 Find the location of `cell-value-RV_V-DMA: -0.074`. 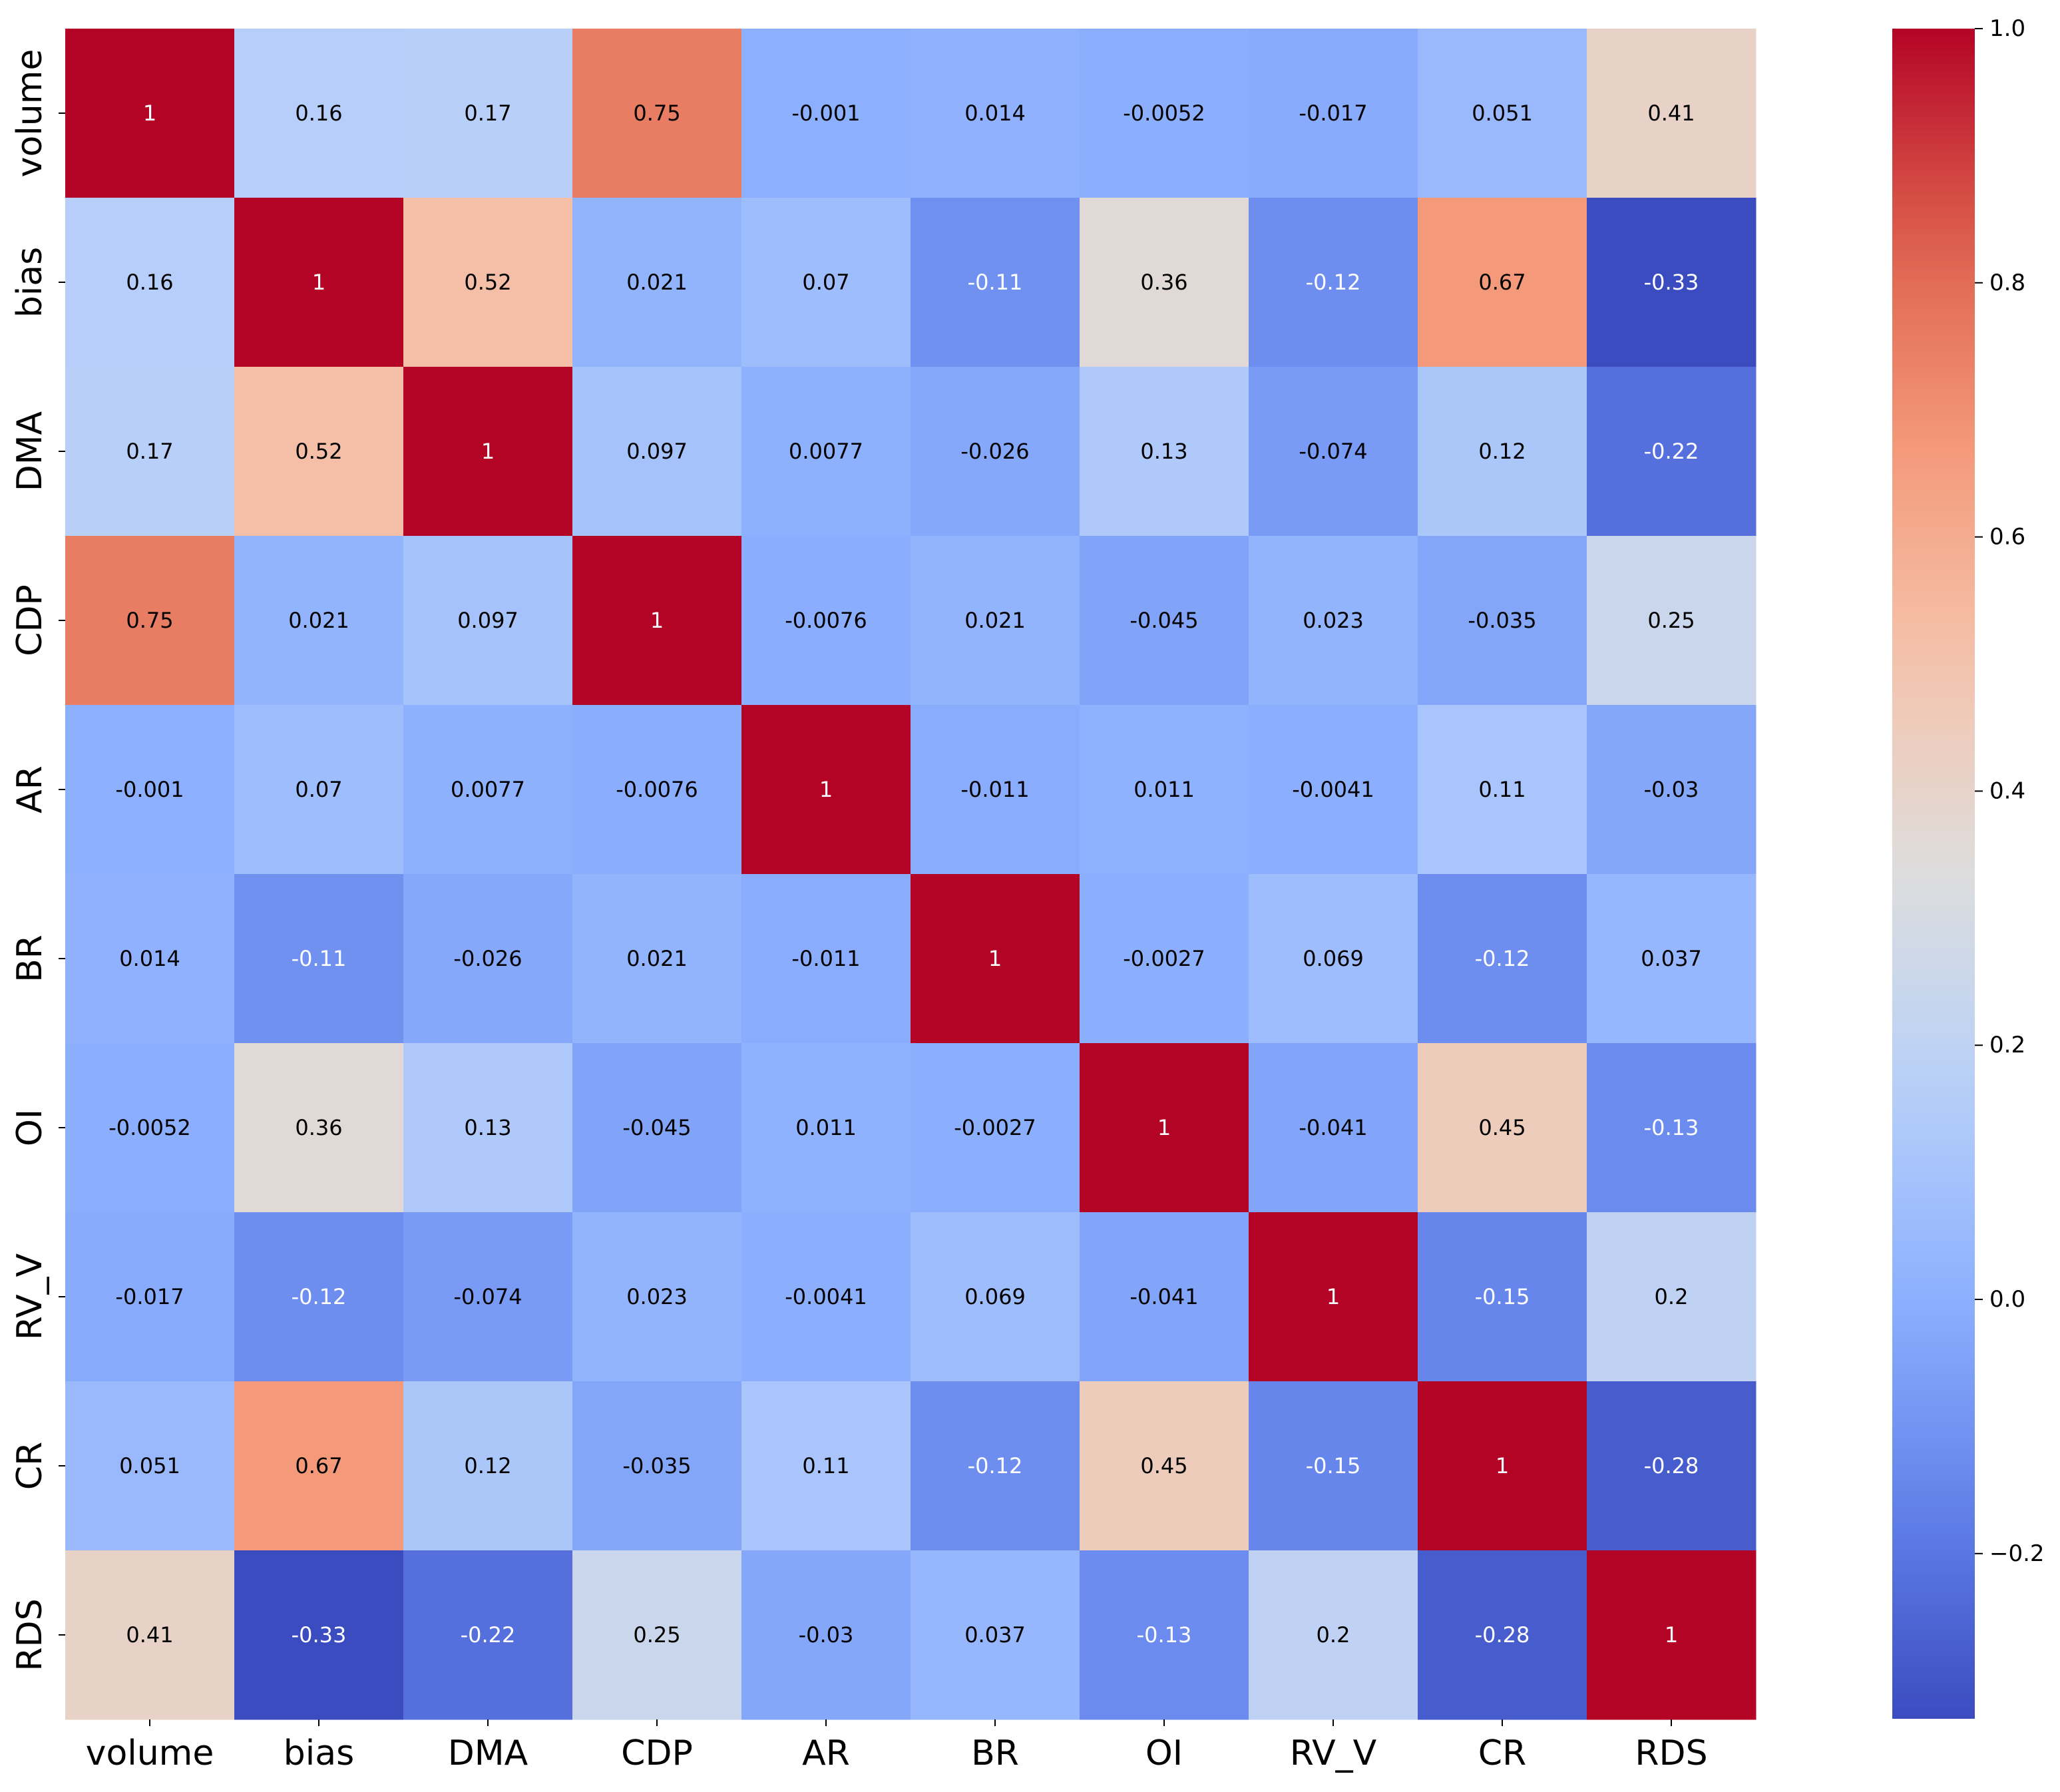

cell-value-RV_V-DMA: -0.074 is located at coordinates (487, 1296).